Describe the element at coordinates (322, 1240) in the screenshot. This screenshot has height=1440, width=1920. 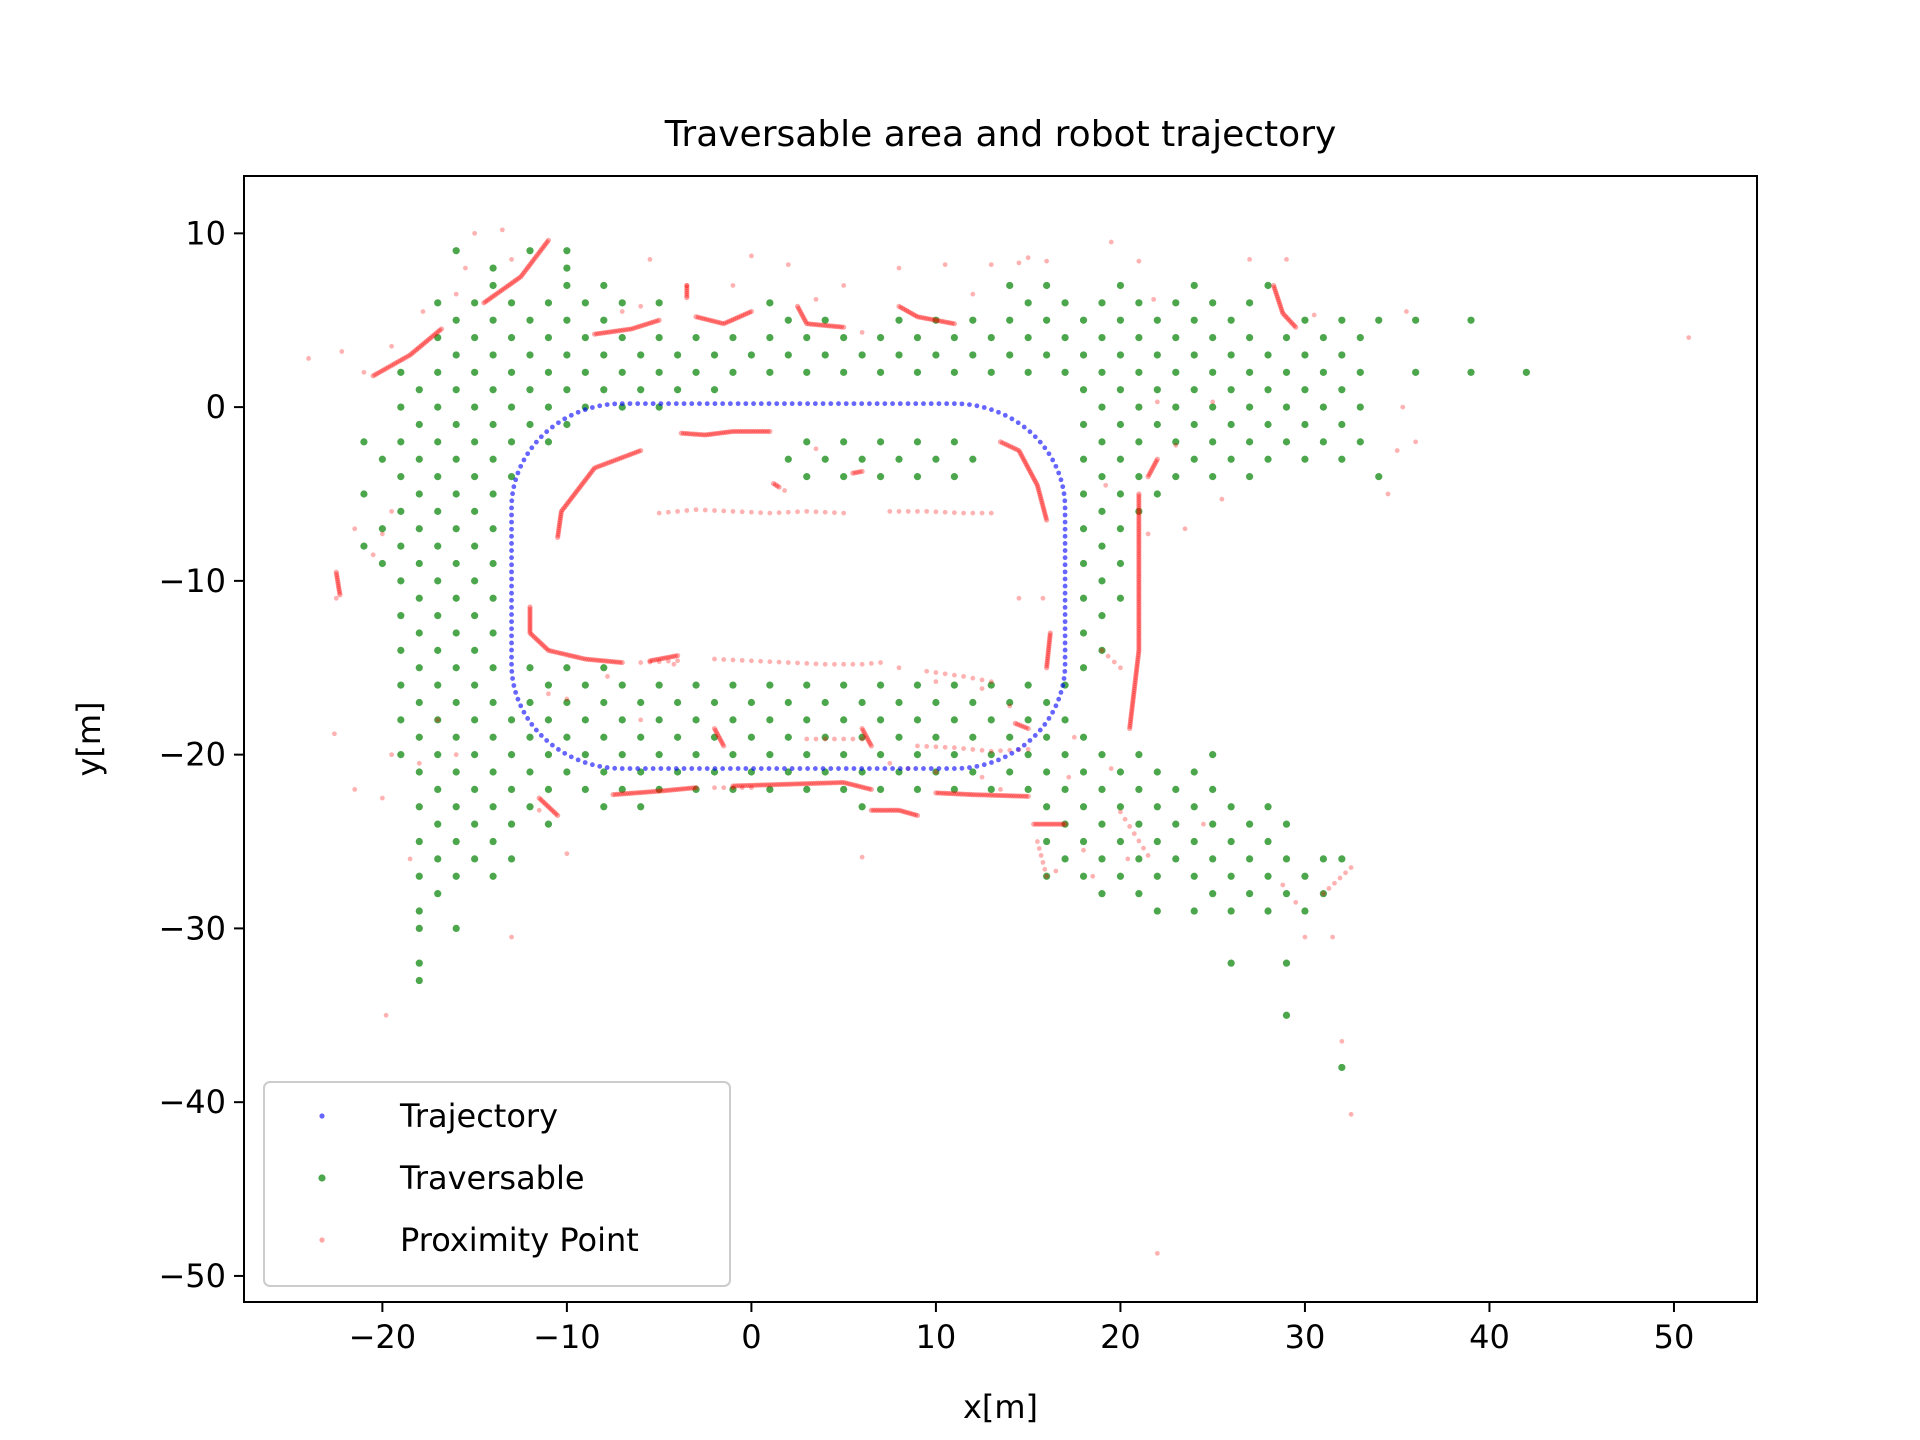
I see `legend-marker` at that location.